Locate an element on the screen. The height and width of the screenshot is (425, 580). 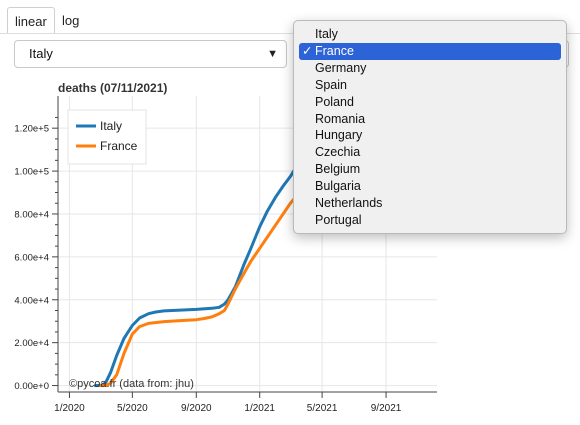
y-tick-label: 2.00e+4 is located at coordinates (31, 343).